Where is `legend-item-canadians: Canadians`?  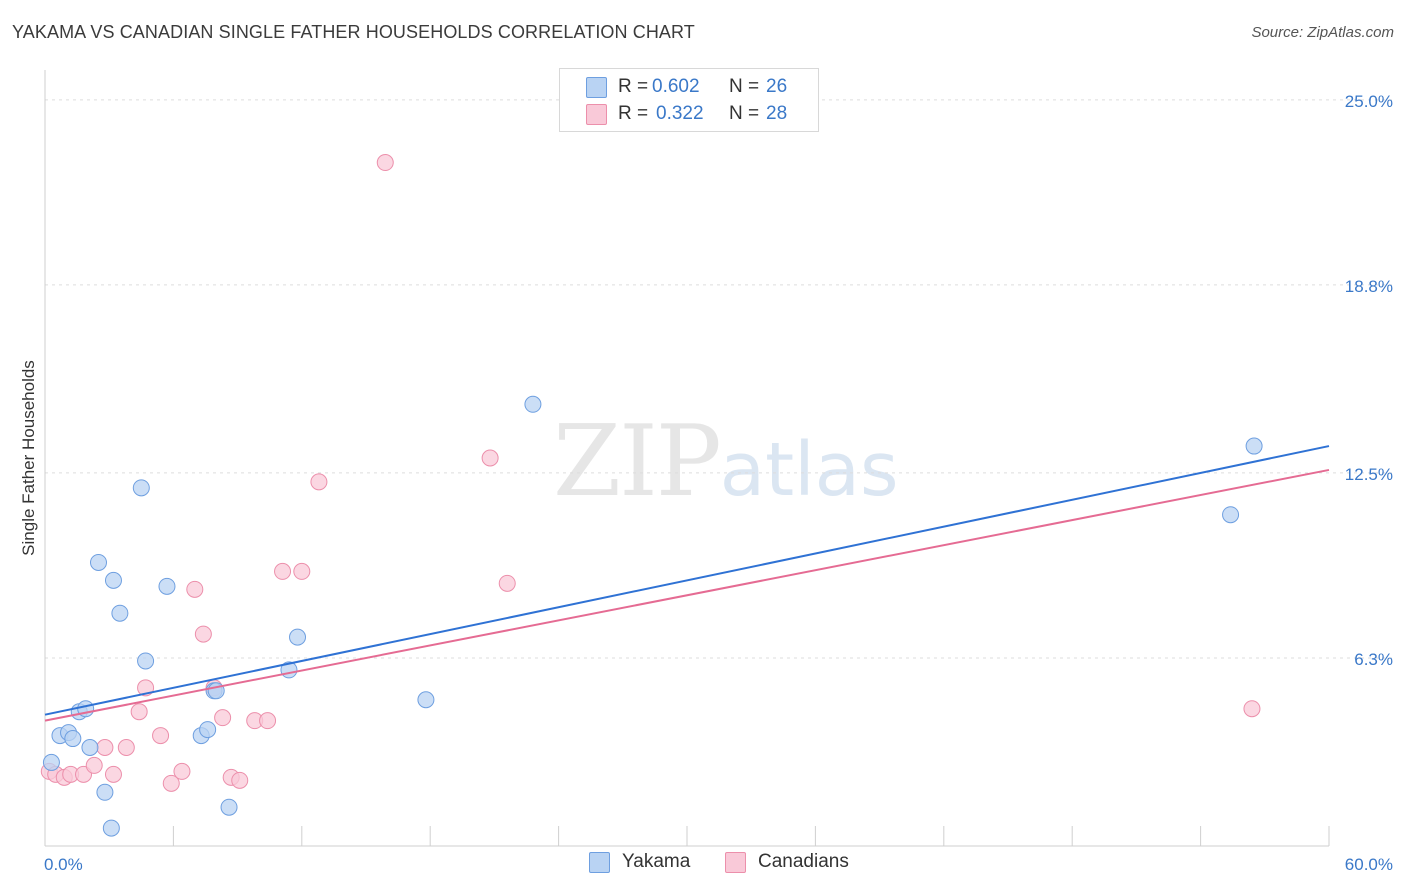
legend-item-canadians: Canadians is located at coordinates (787, 862).